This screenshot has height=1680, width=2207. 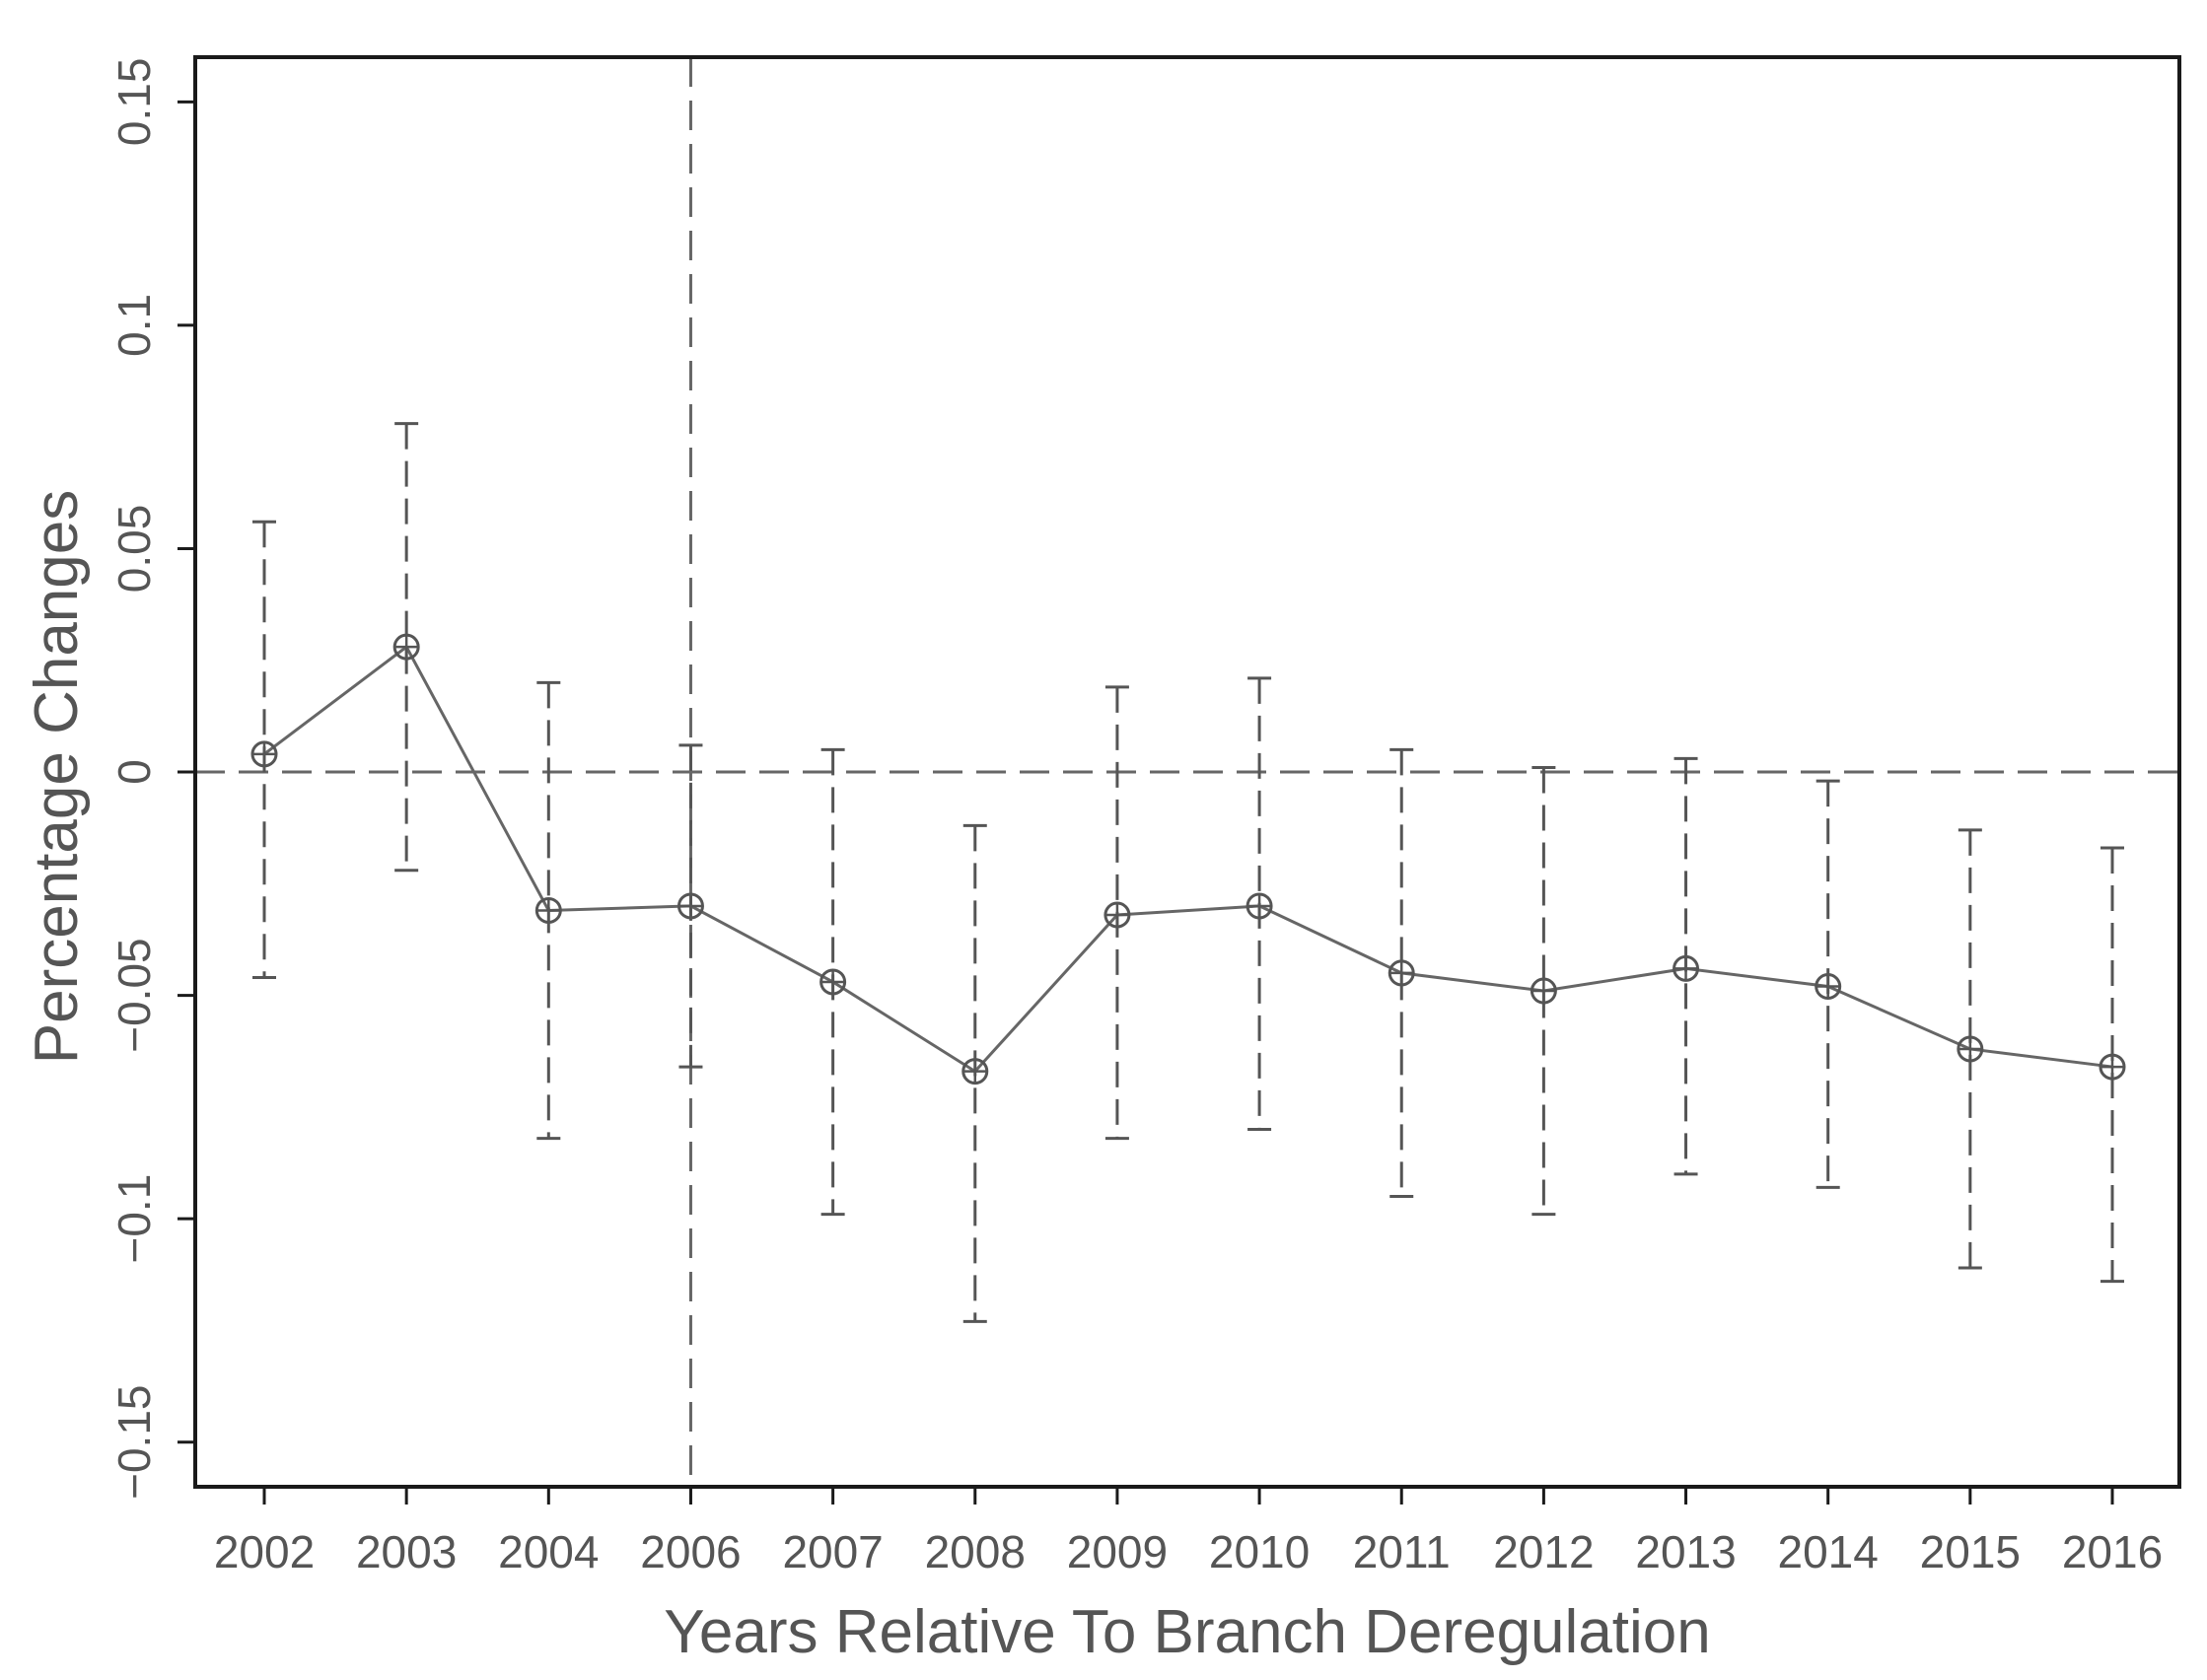 What do you see at coordinates (134, 1219) in the screenshot?
I see `y-tick-label: −0.1` at bounding box center [134, 1219].